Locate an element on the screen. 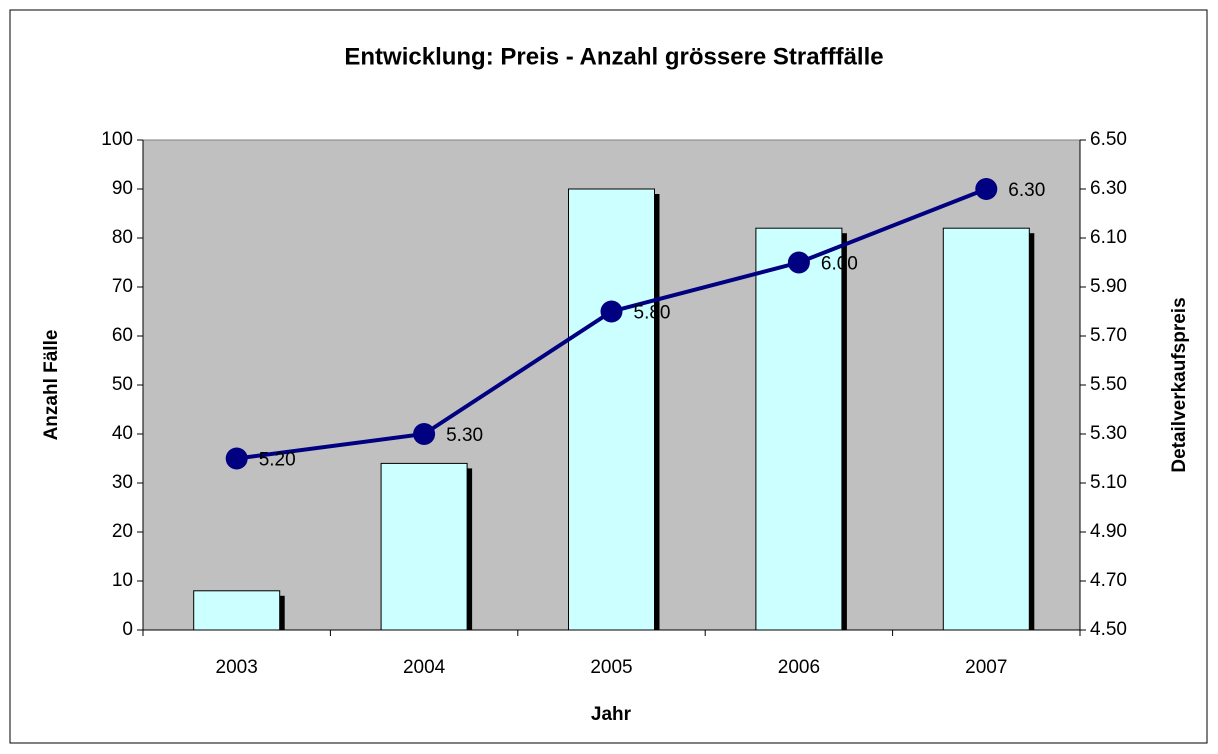 The image size is (1218, 754). y2-tick-label: 6.50 is located at coordinates (1108, 139).